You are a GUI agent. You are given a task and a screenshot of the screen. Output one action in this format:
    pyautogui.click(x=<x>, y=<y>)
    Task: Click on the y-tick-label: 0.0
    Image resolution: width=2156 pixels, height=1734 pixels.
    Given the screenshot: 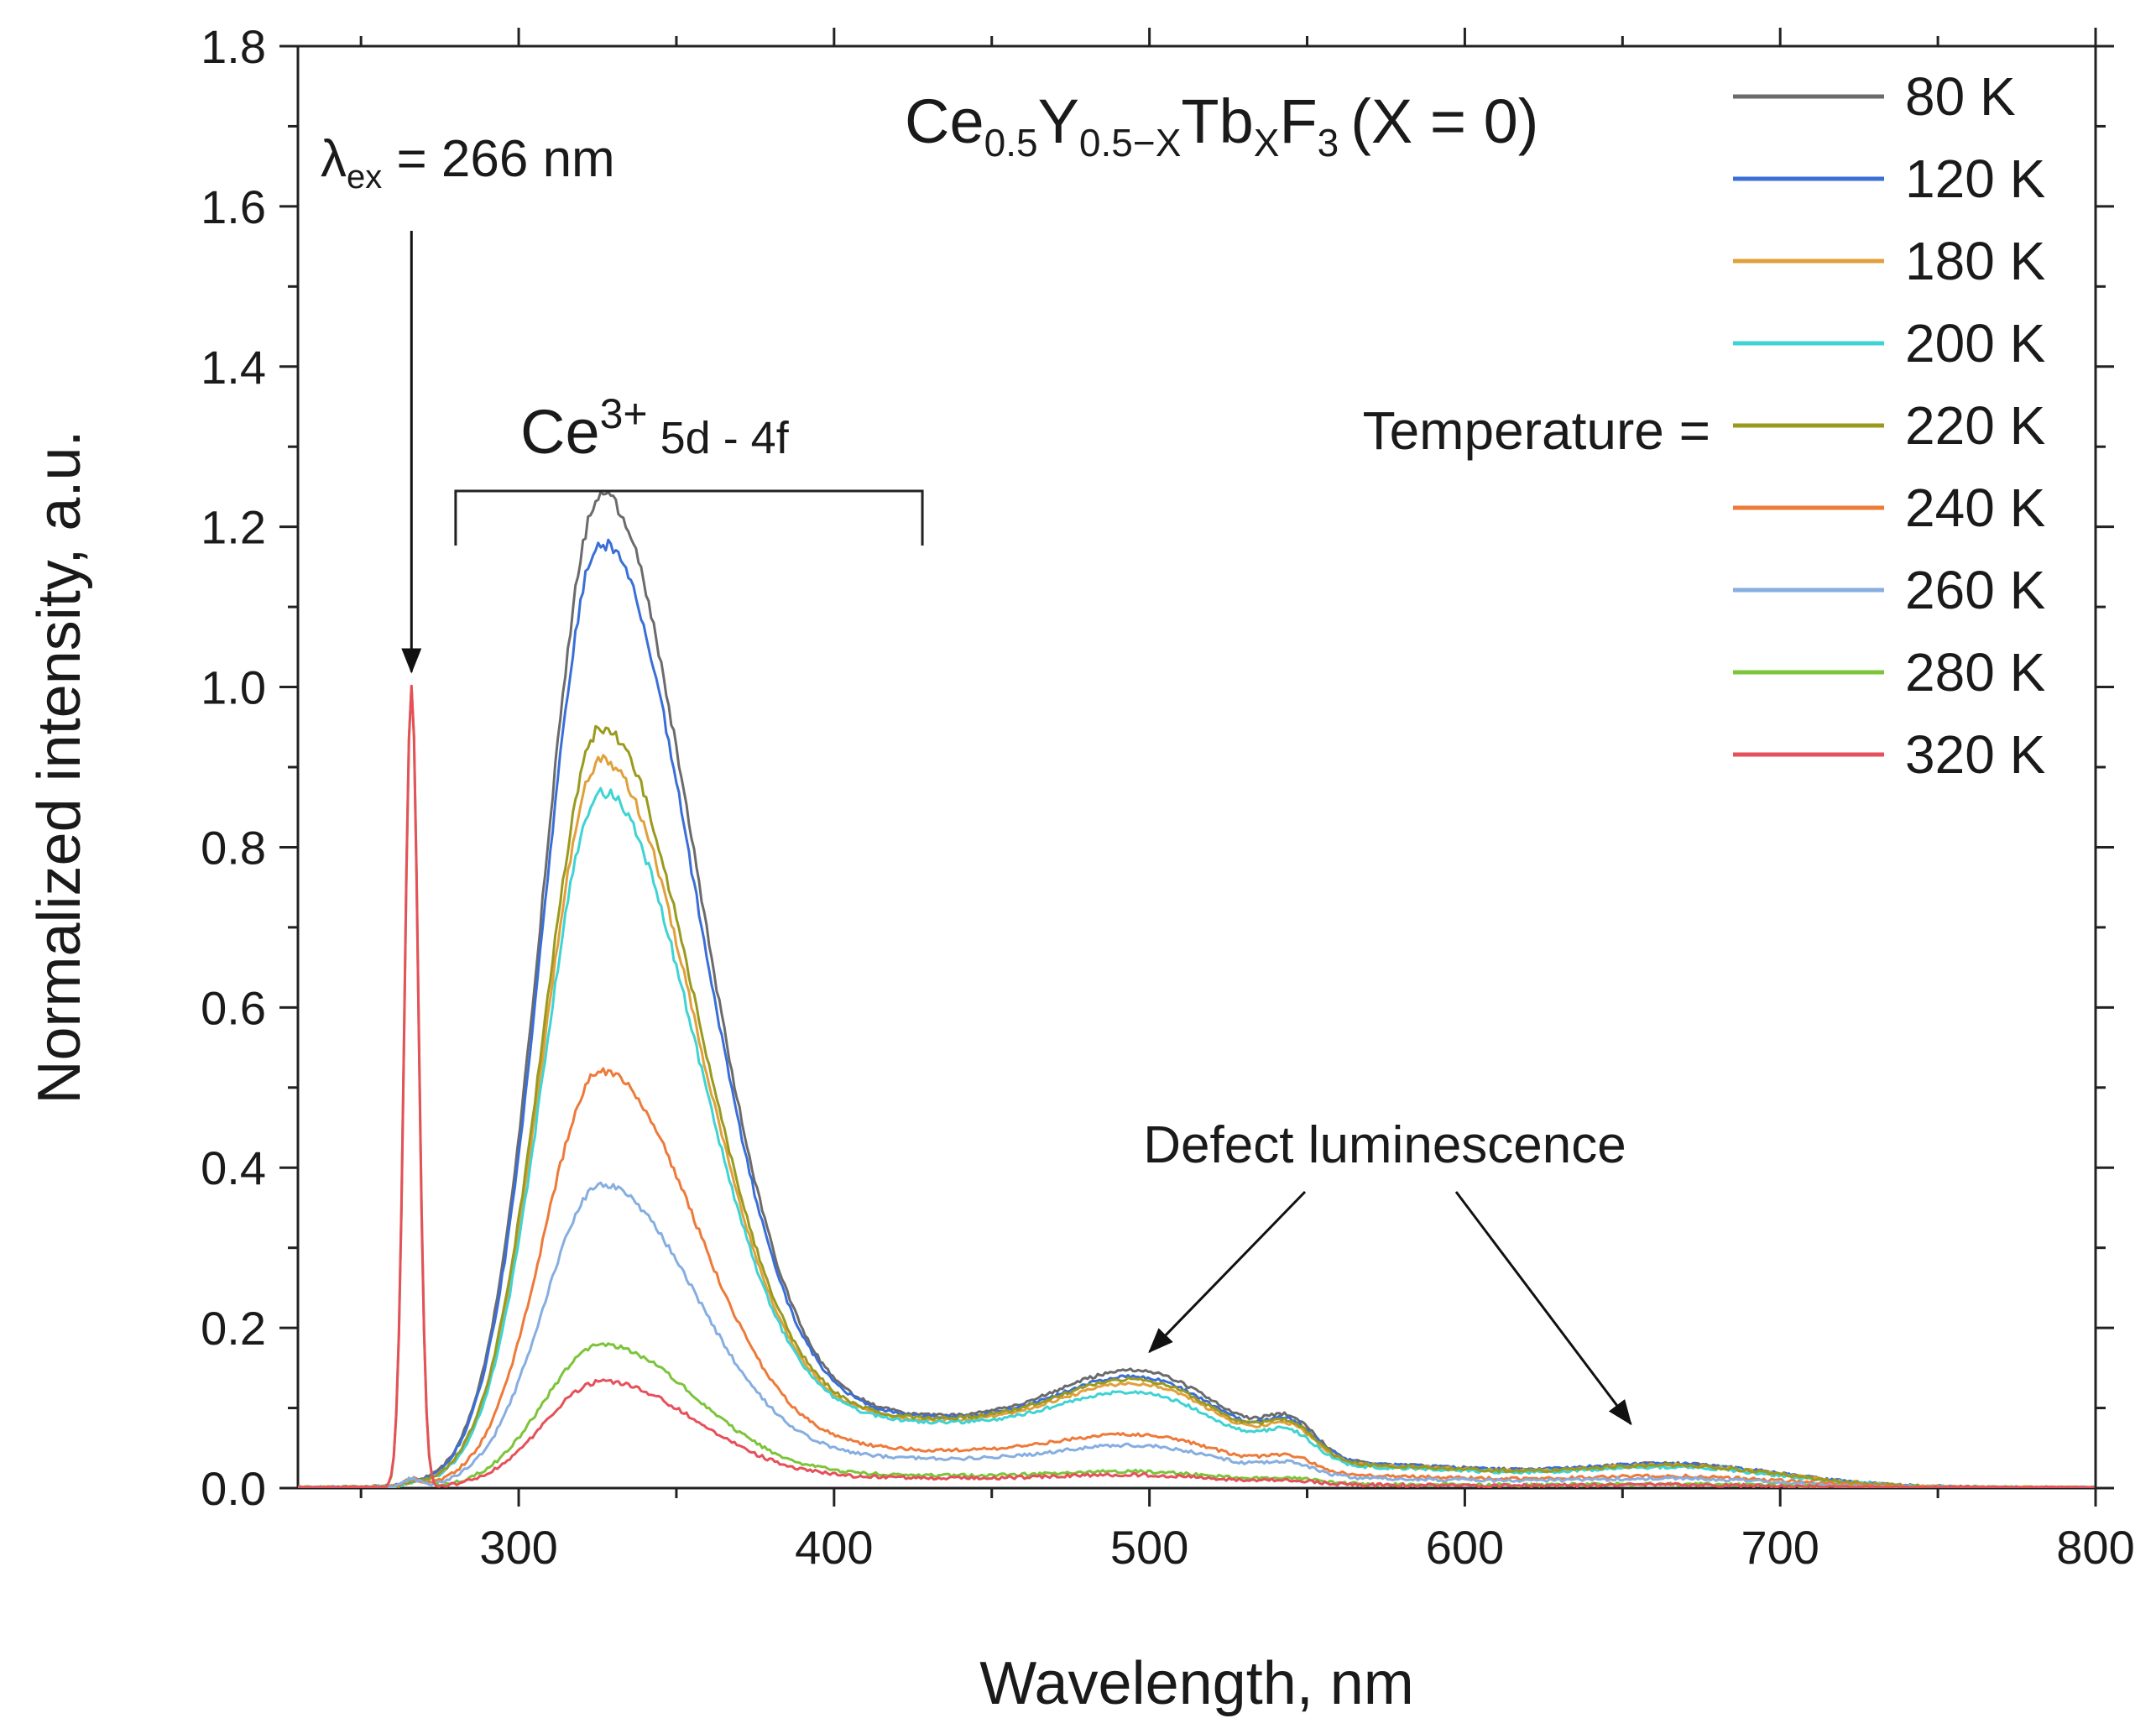 What is the action you would take?
    pyautogui.click(x=233, y=1488)
    